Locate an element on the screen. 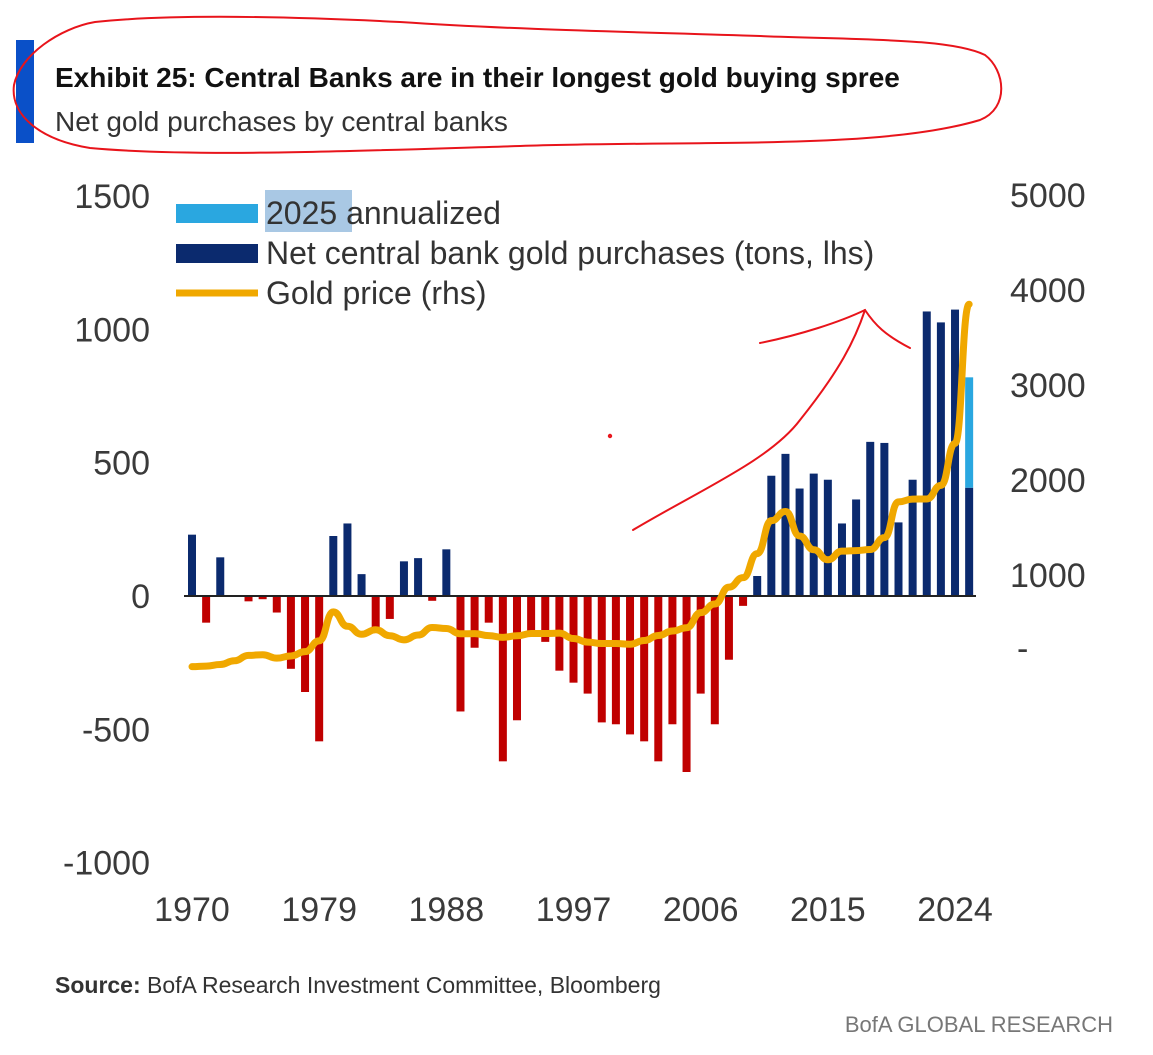  bar-1980 is located at coordinates (333, 566).